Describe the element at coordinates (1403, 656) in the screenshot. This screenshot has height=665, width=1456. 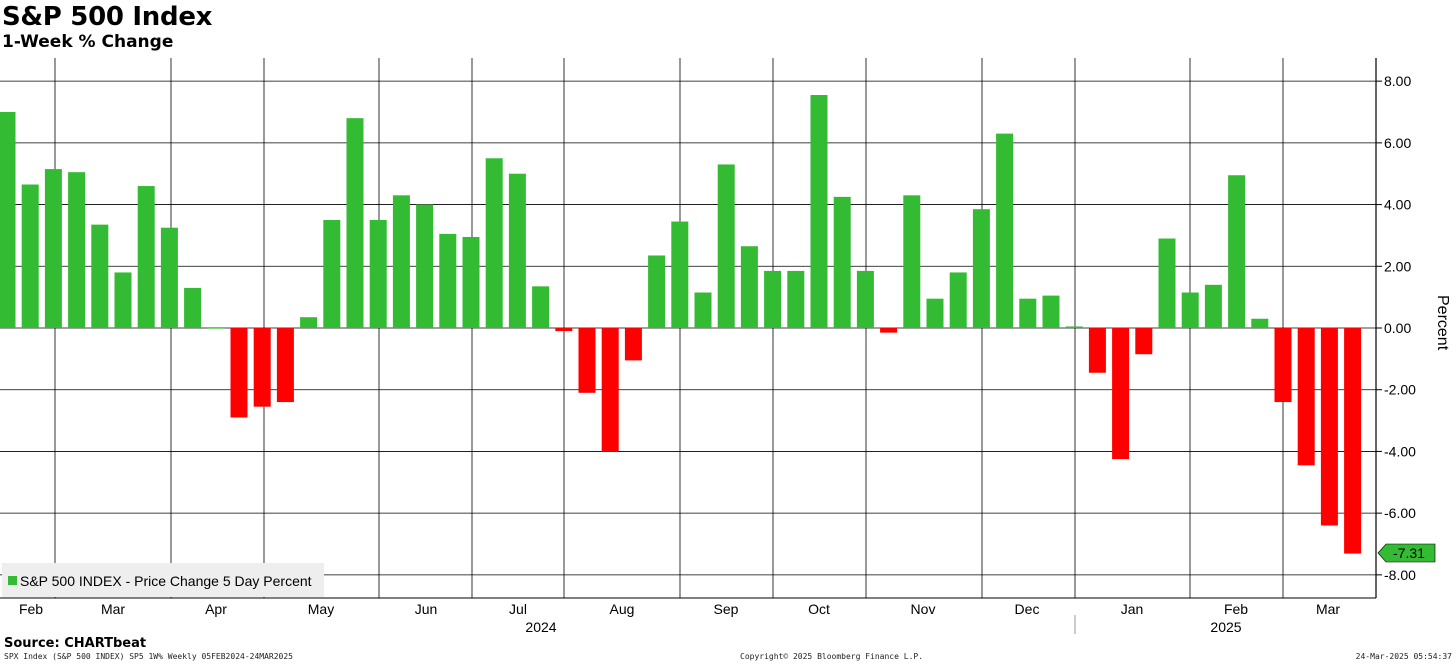
I see `footer-timestamp: 24-Mar-2025 05:54:37` at that location.